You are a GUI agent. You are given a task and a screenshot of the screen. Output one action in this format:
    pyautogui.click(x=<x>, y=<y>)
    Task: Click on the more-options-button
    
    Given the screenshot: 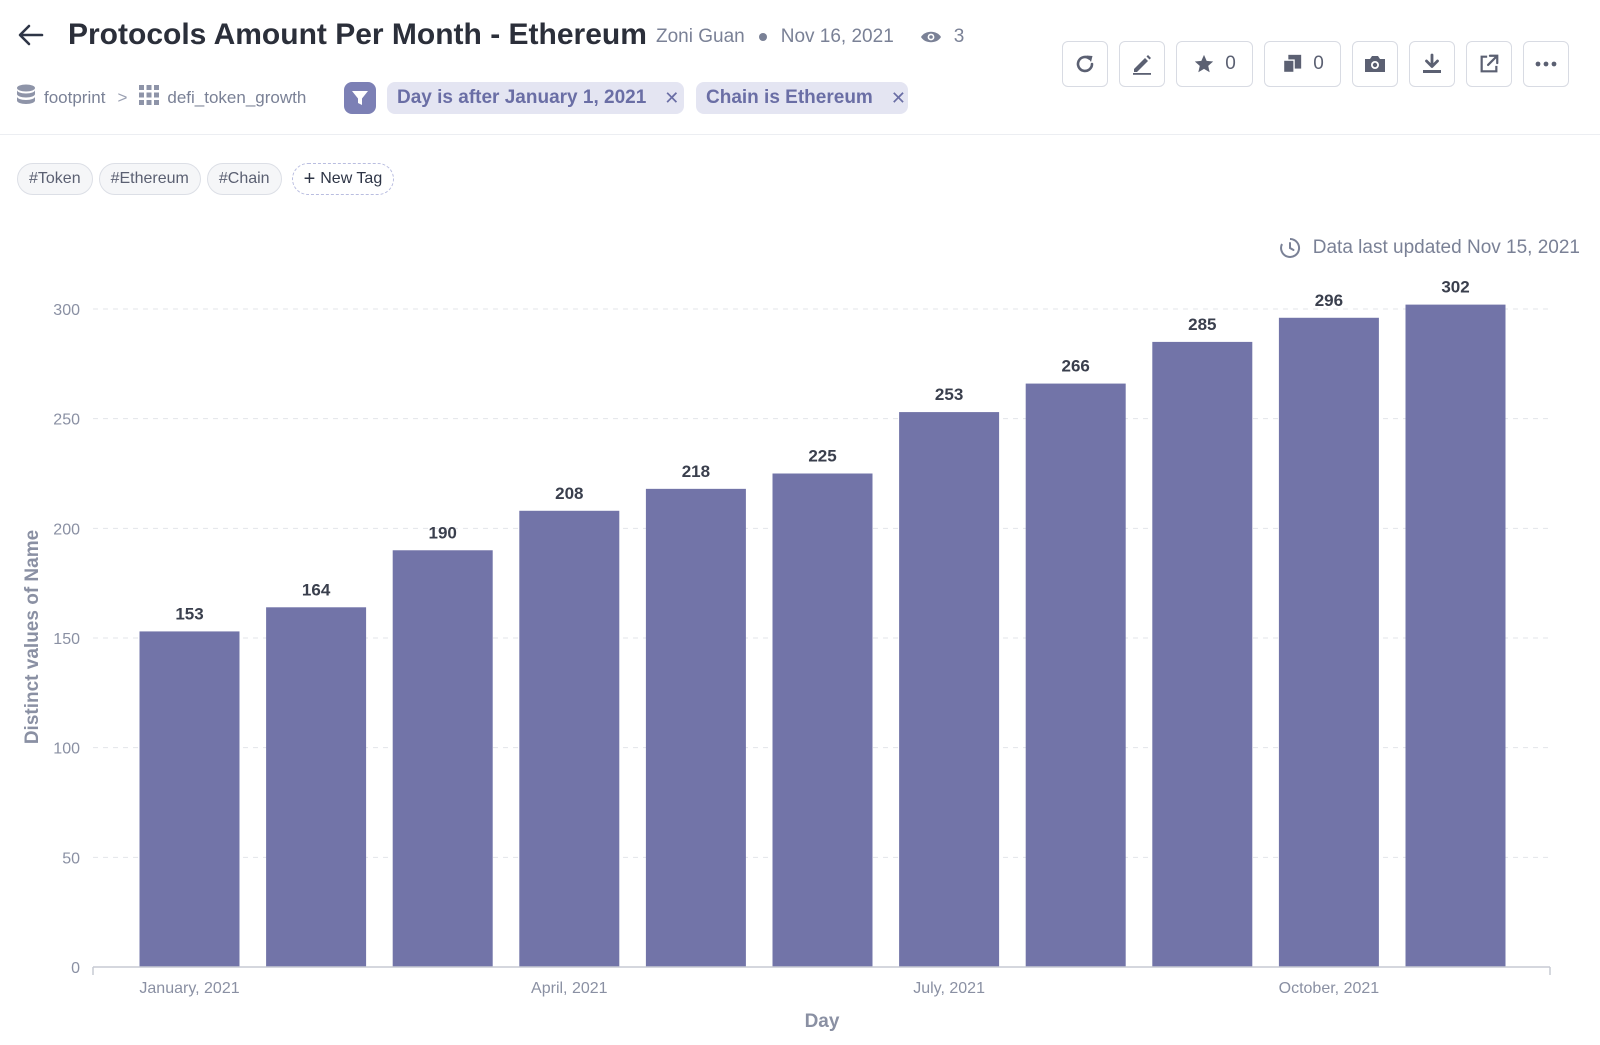 What is the action you would take?
    pyautogui.click(x=1546, y=64)
    